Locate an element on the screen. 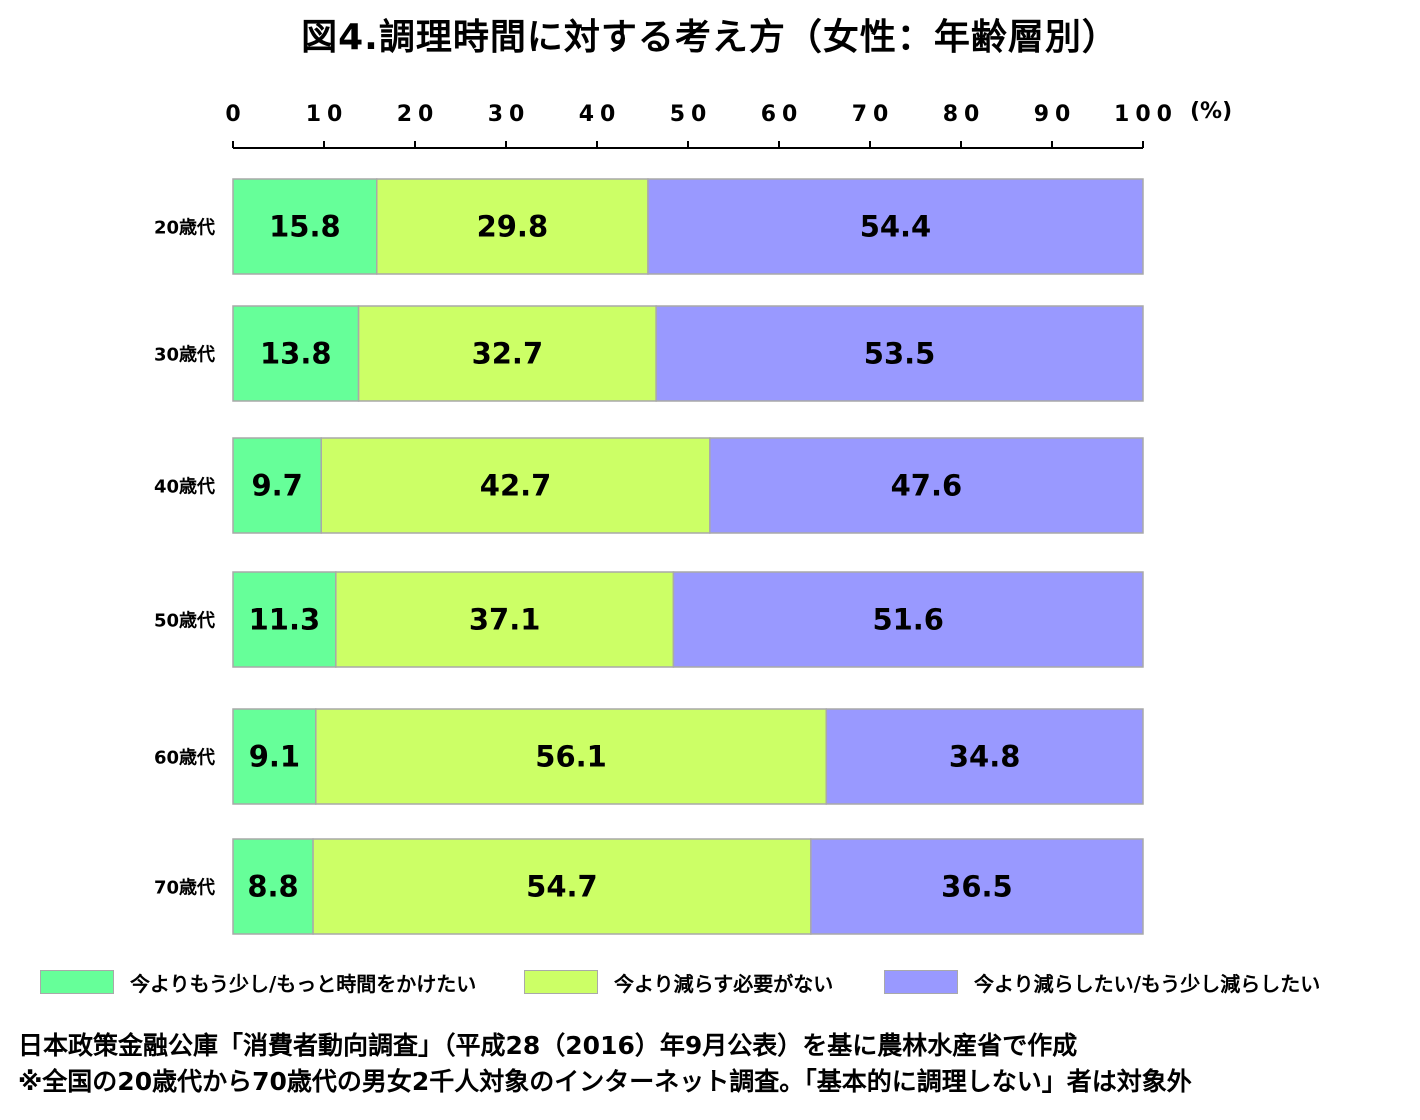  data-label: 56.1 is located at coordinates (571, 757).